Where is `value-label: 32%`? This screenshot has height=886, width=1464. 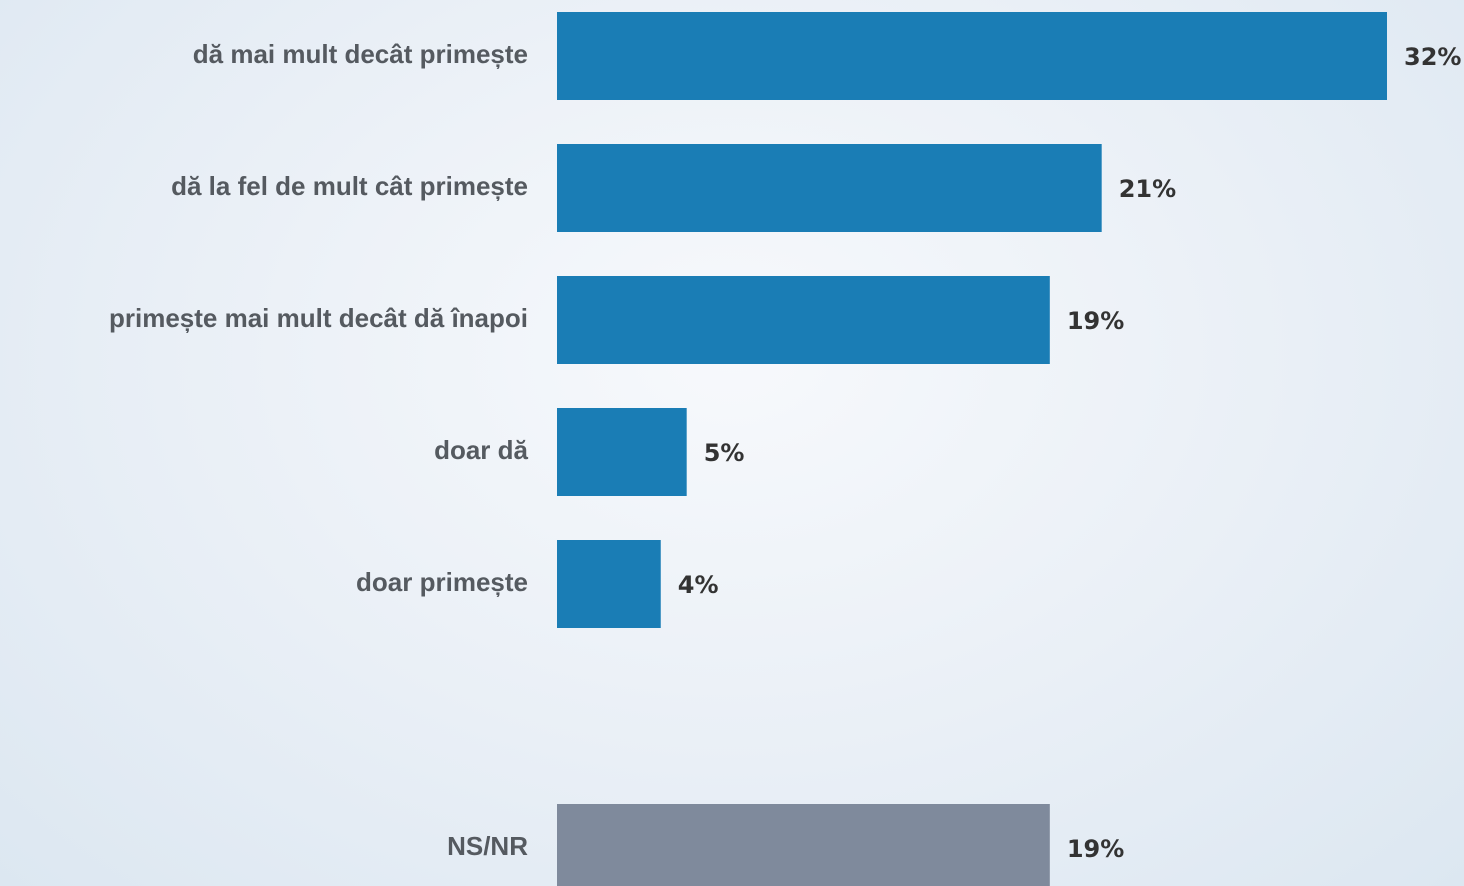
value-label: 32% is located at coordinates (1432, 57).